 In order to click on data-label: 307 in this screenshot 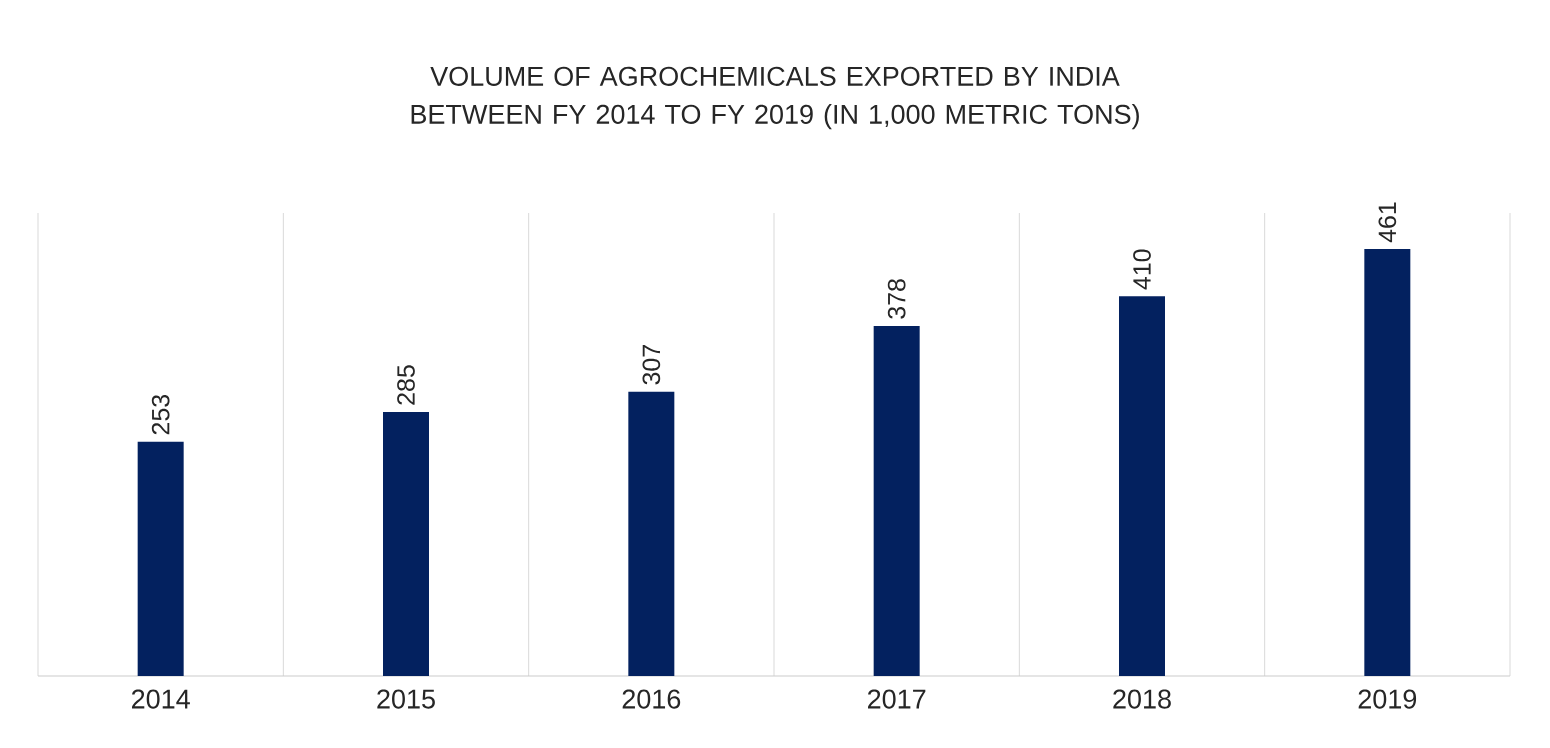, I will do `click(651, 365)`.